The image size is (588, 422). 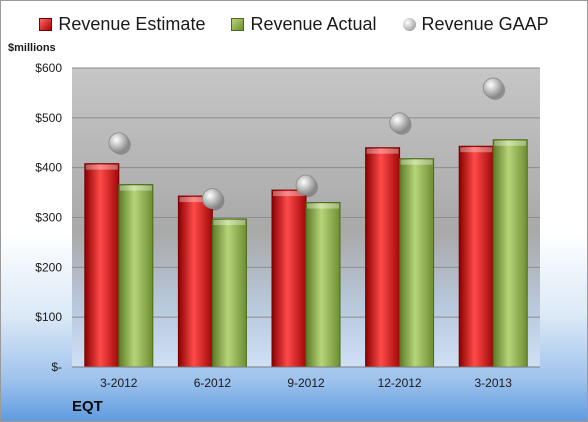 What do you see at coordinates (132, 24) in the screenshot?
I see `legend-label-estimate: Revenue Estimate` at bounding box center [132, 24].